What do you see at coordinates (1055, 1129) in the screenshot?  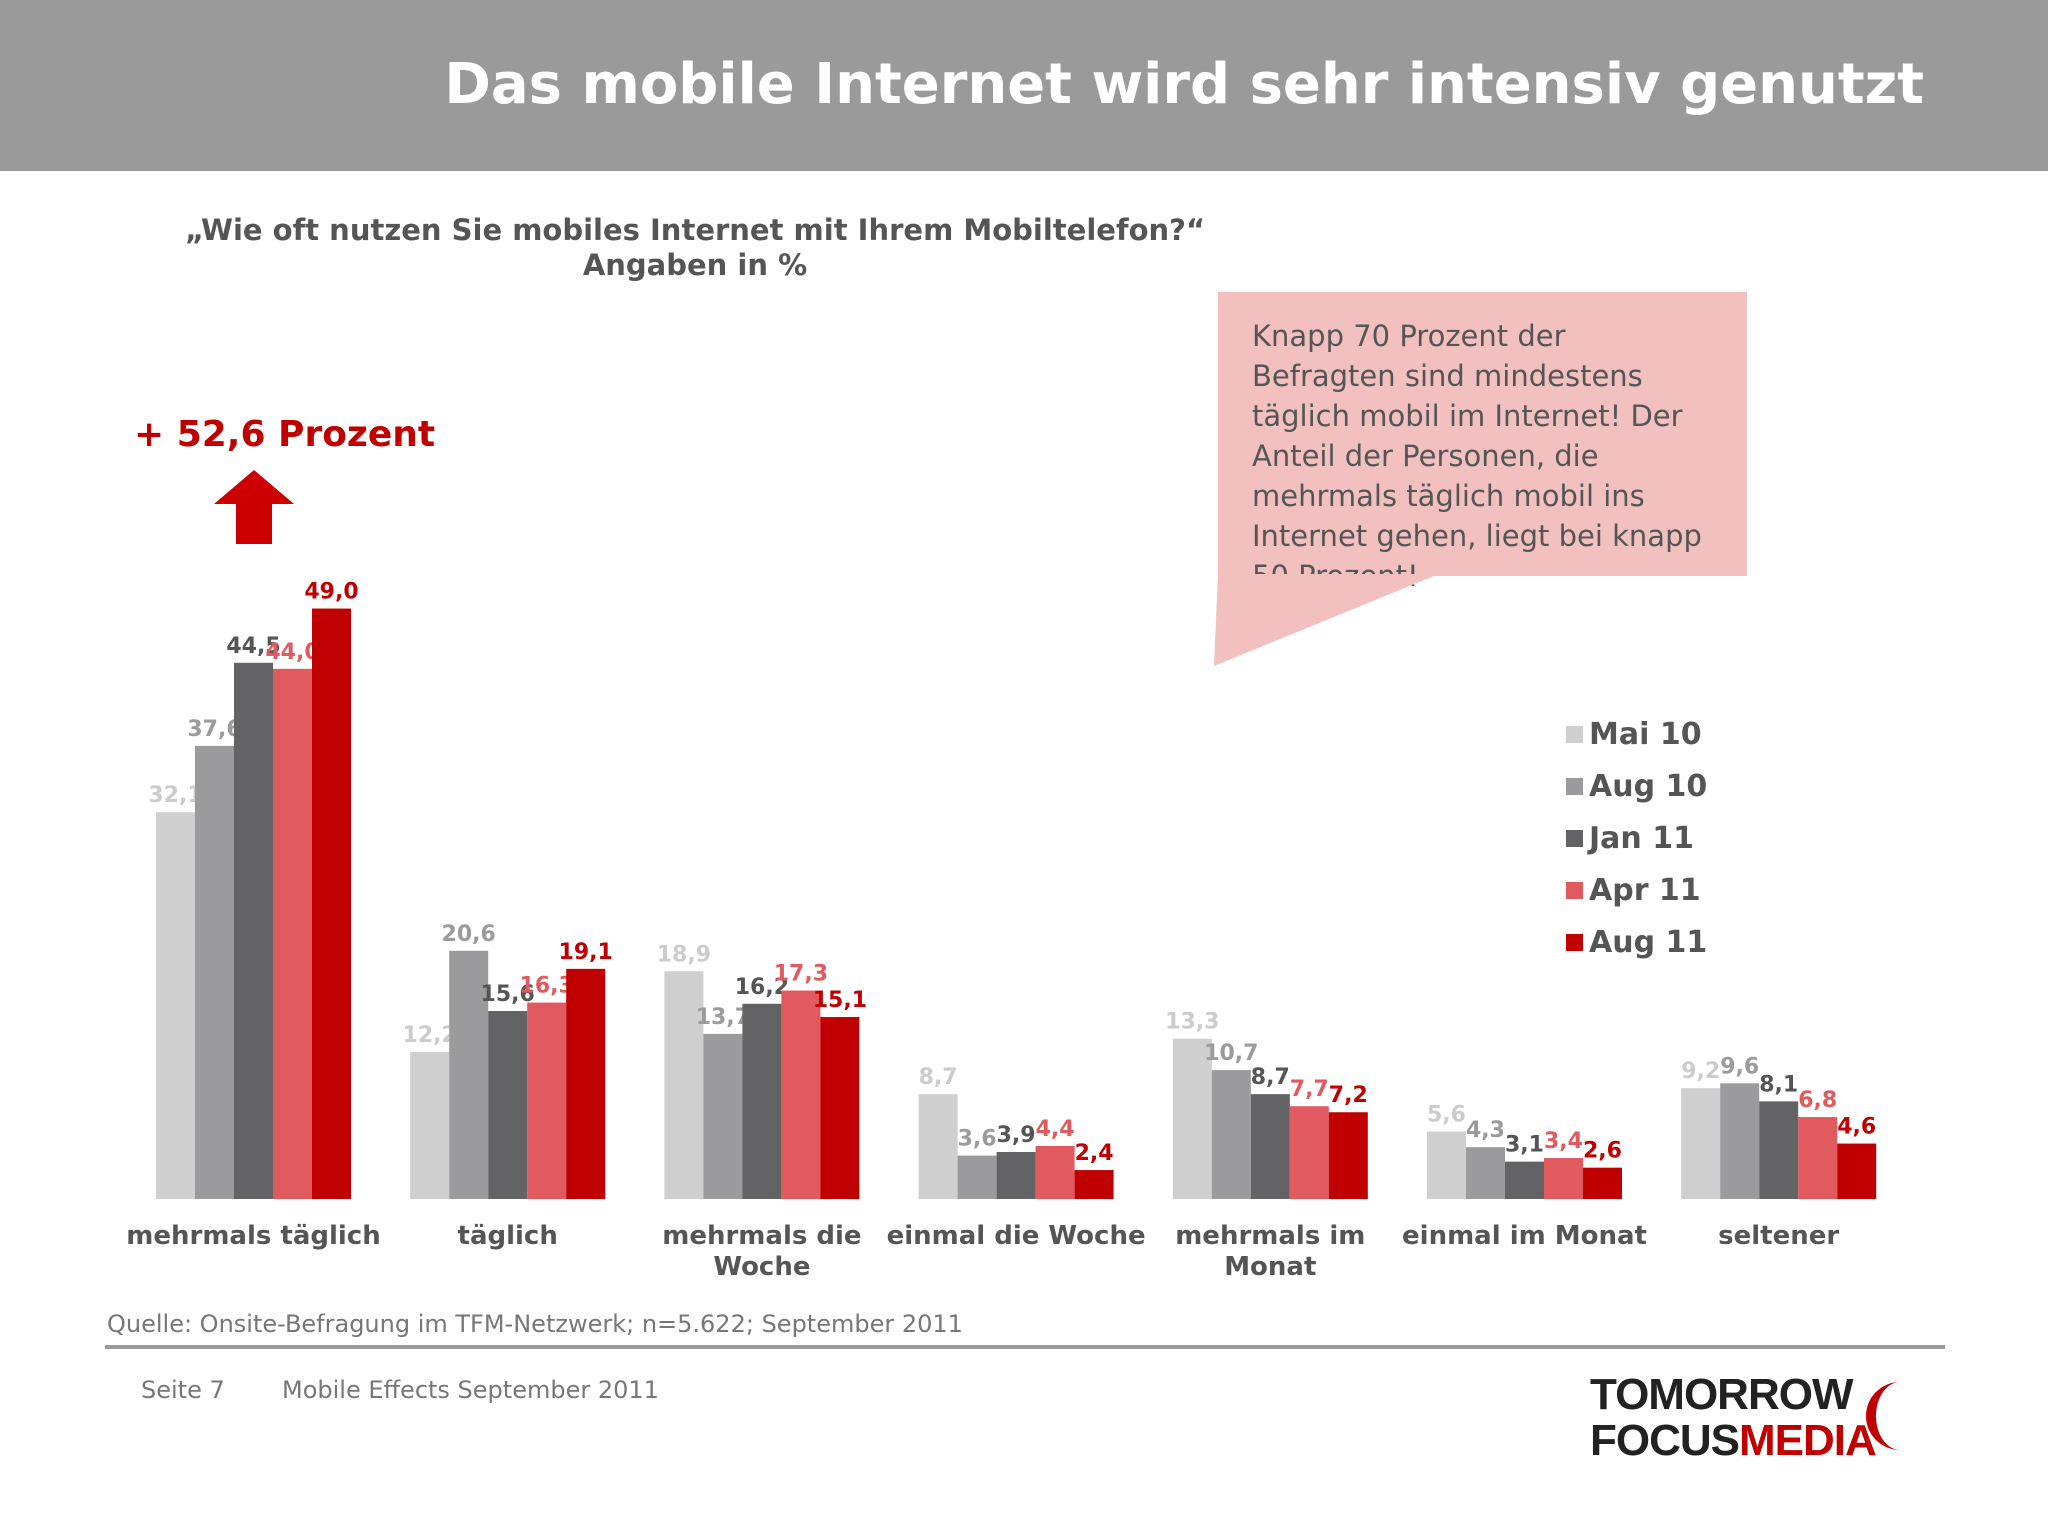 I see `data-label: 4,4` at bounding box center [1055, 1129].